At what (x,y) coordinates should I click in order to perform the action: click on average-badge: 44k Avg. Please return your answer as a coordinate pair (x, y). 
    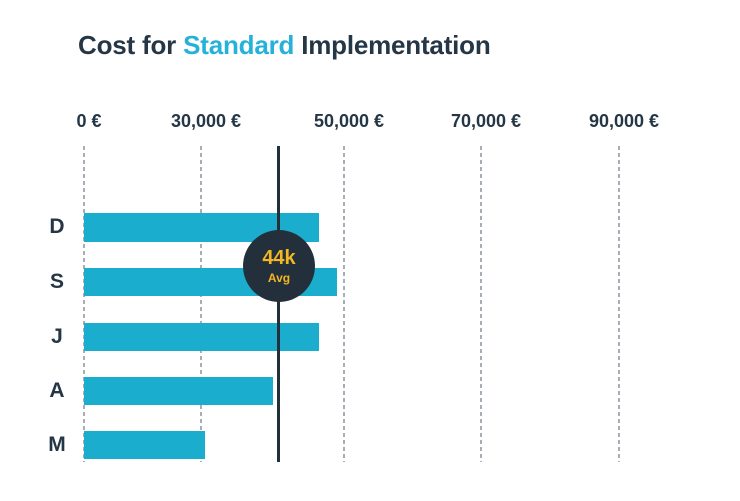
    Looking at the image, I should click on (279, 266).